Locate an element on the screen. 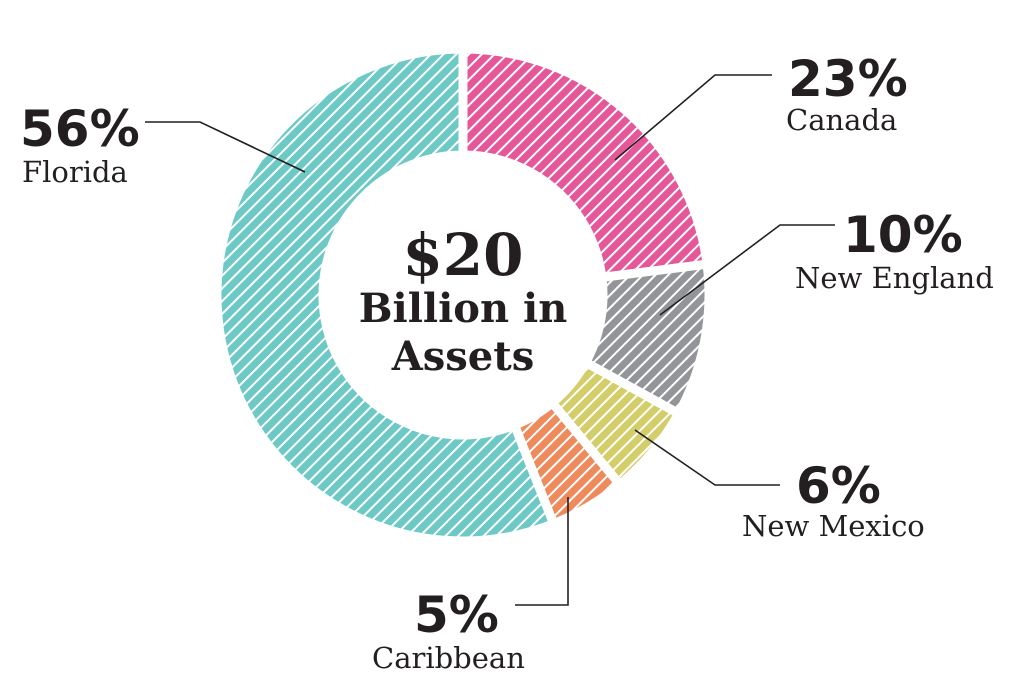 This screenshot has height=697, width=1028. pct-label-canada: 23% is located at coordinates (848, 79).